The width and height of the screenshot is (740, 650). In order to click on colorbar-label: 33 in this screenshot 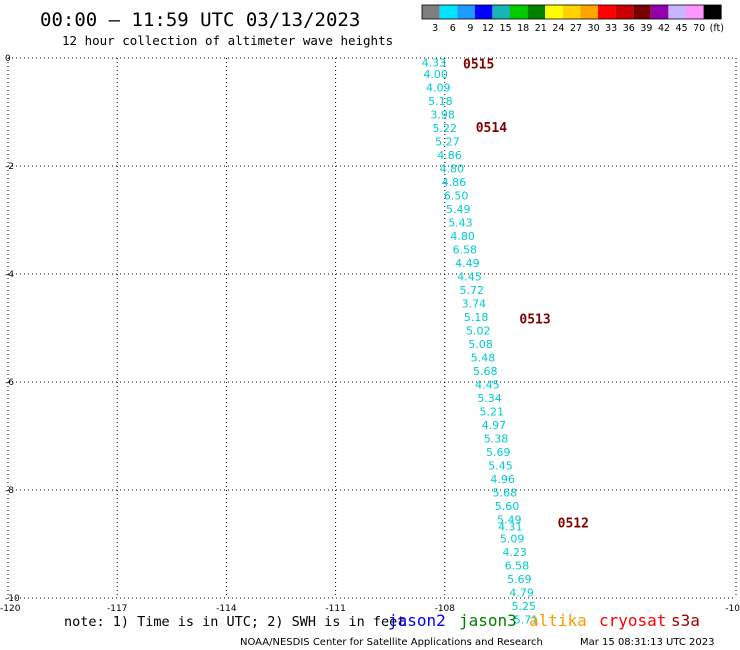, I will do `click(611, 28)`.